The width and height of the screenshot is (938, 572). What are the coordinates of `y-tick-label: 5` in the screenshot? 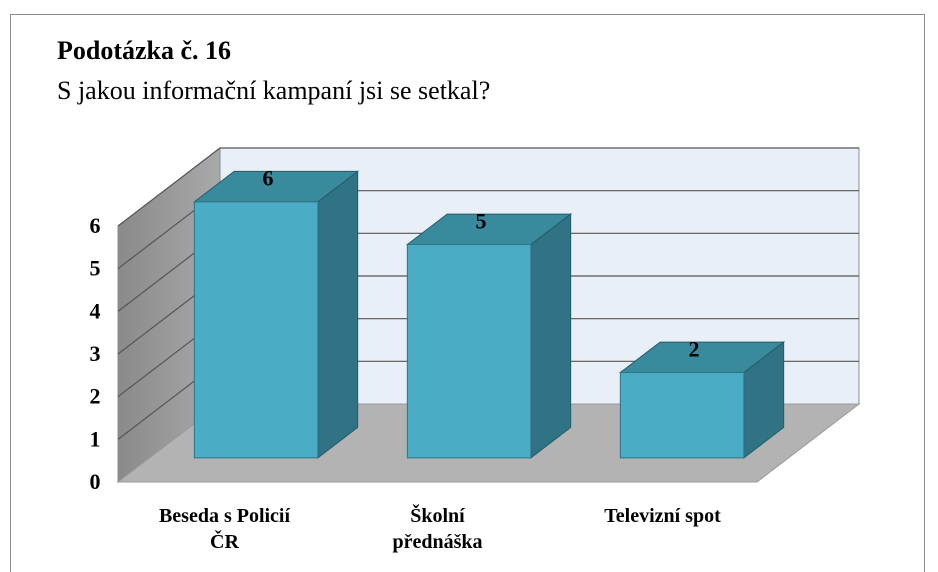 It's located at (95, 268).